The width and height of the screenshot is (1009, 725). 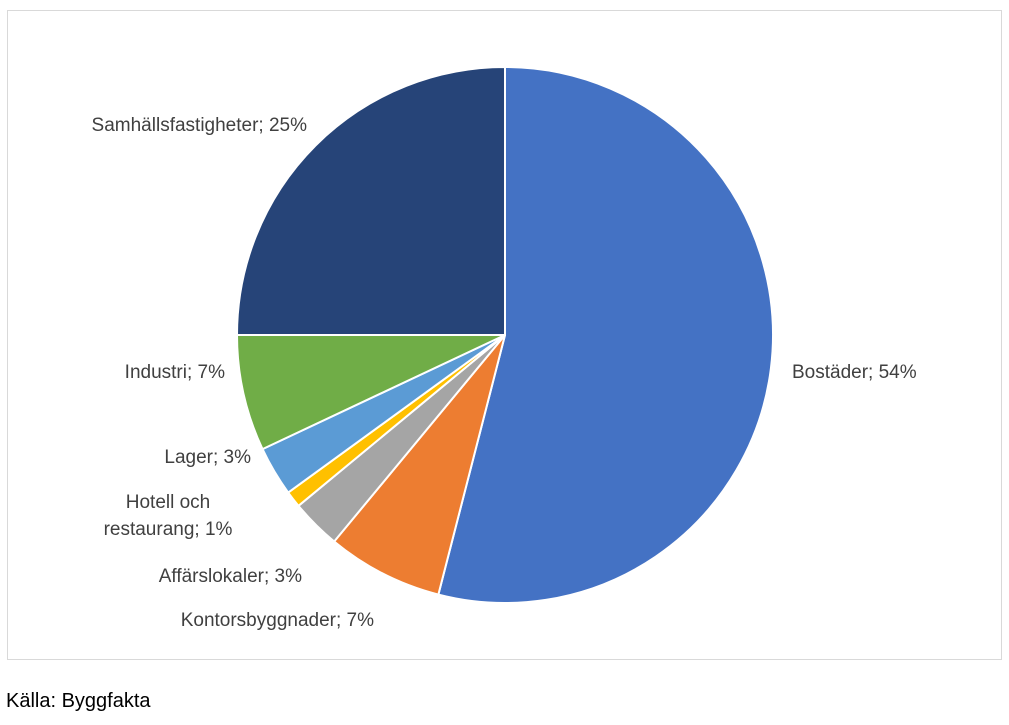 I want to click on pie-slice-kontorsbyggnader, so click(x=419, y=465).